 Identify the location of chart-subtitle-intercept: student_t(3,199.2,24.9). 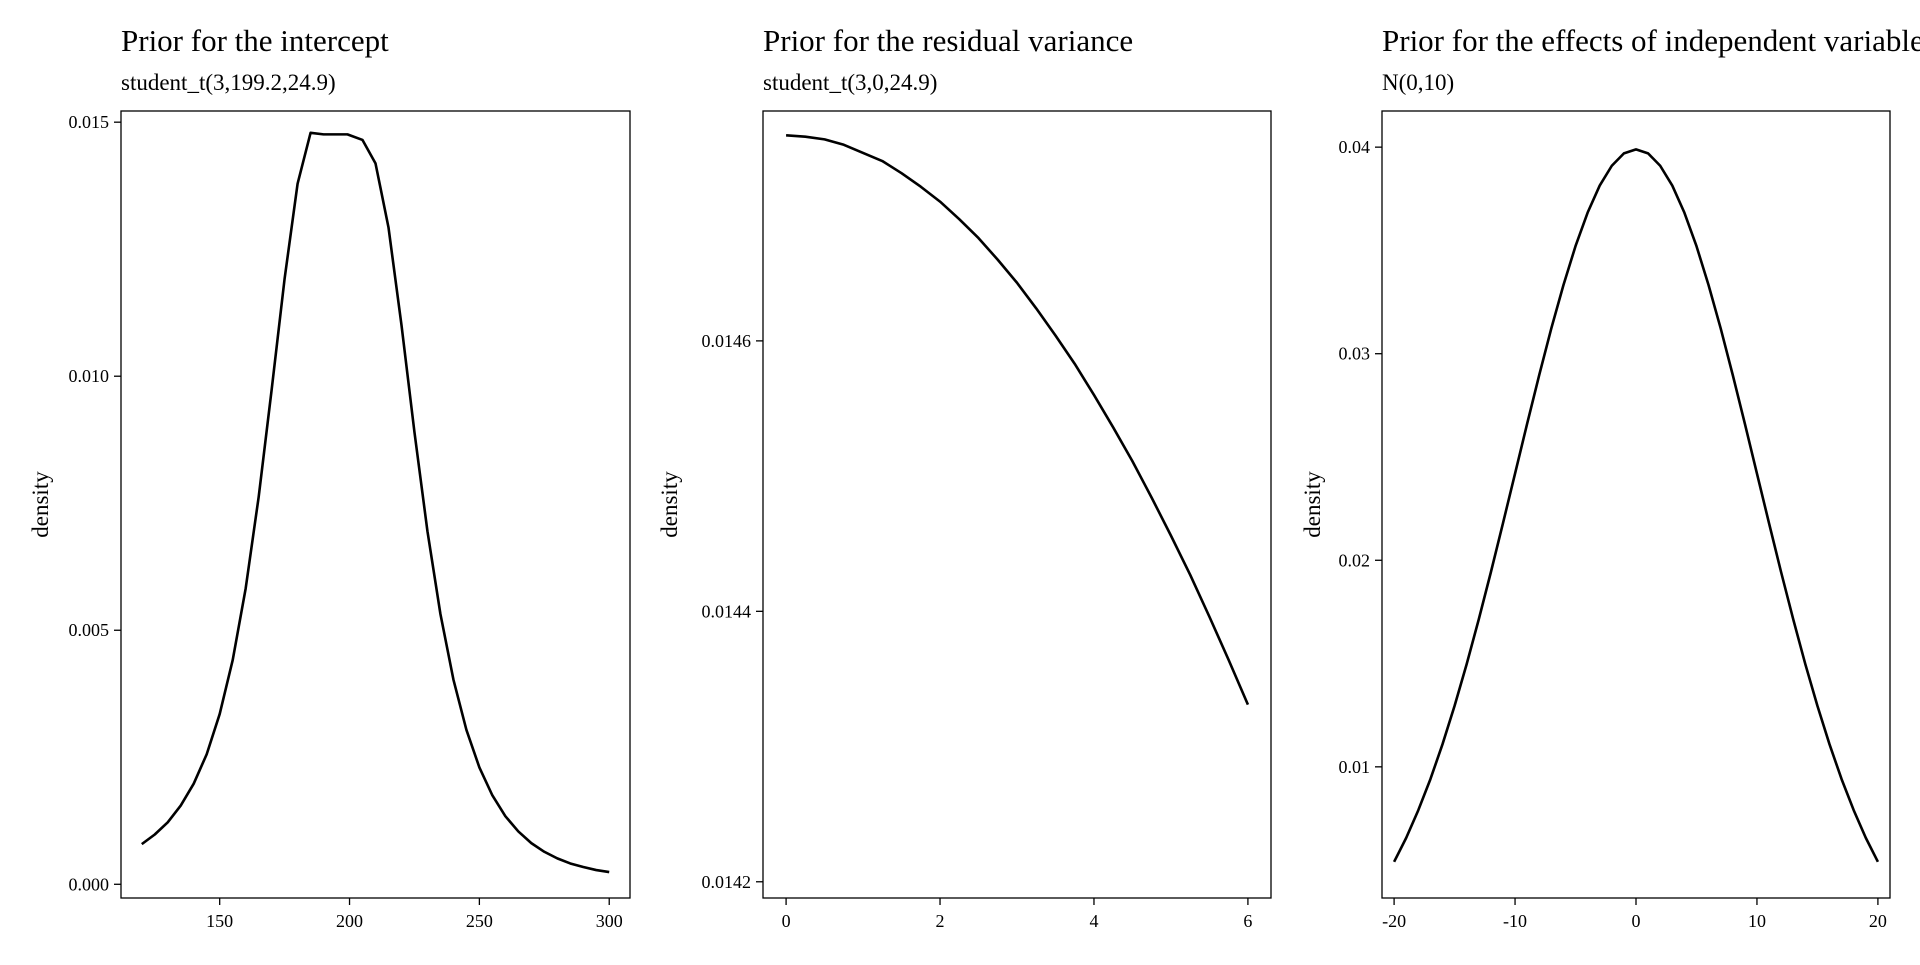
(228, 82).